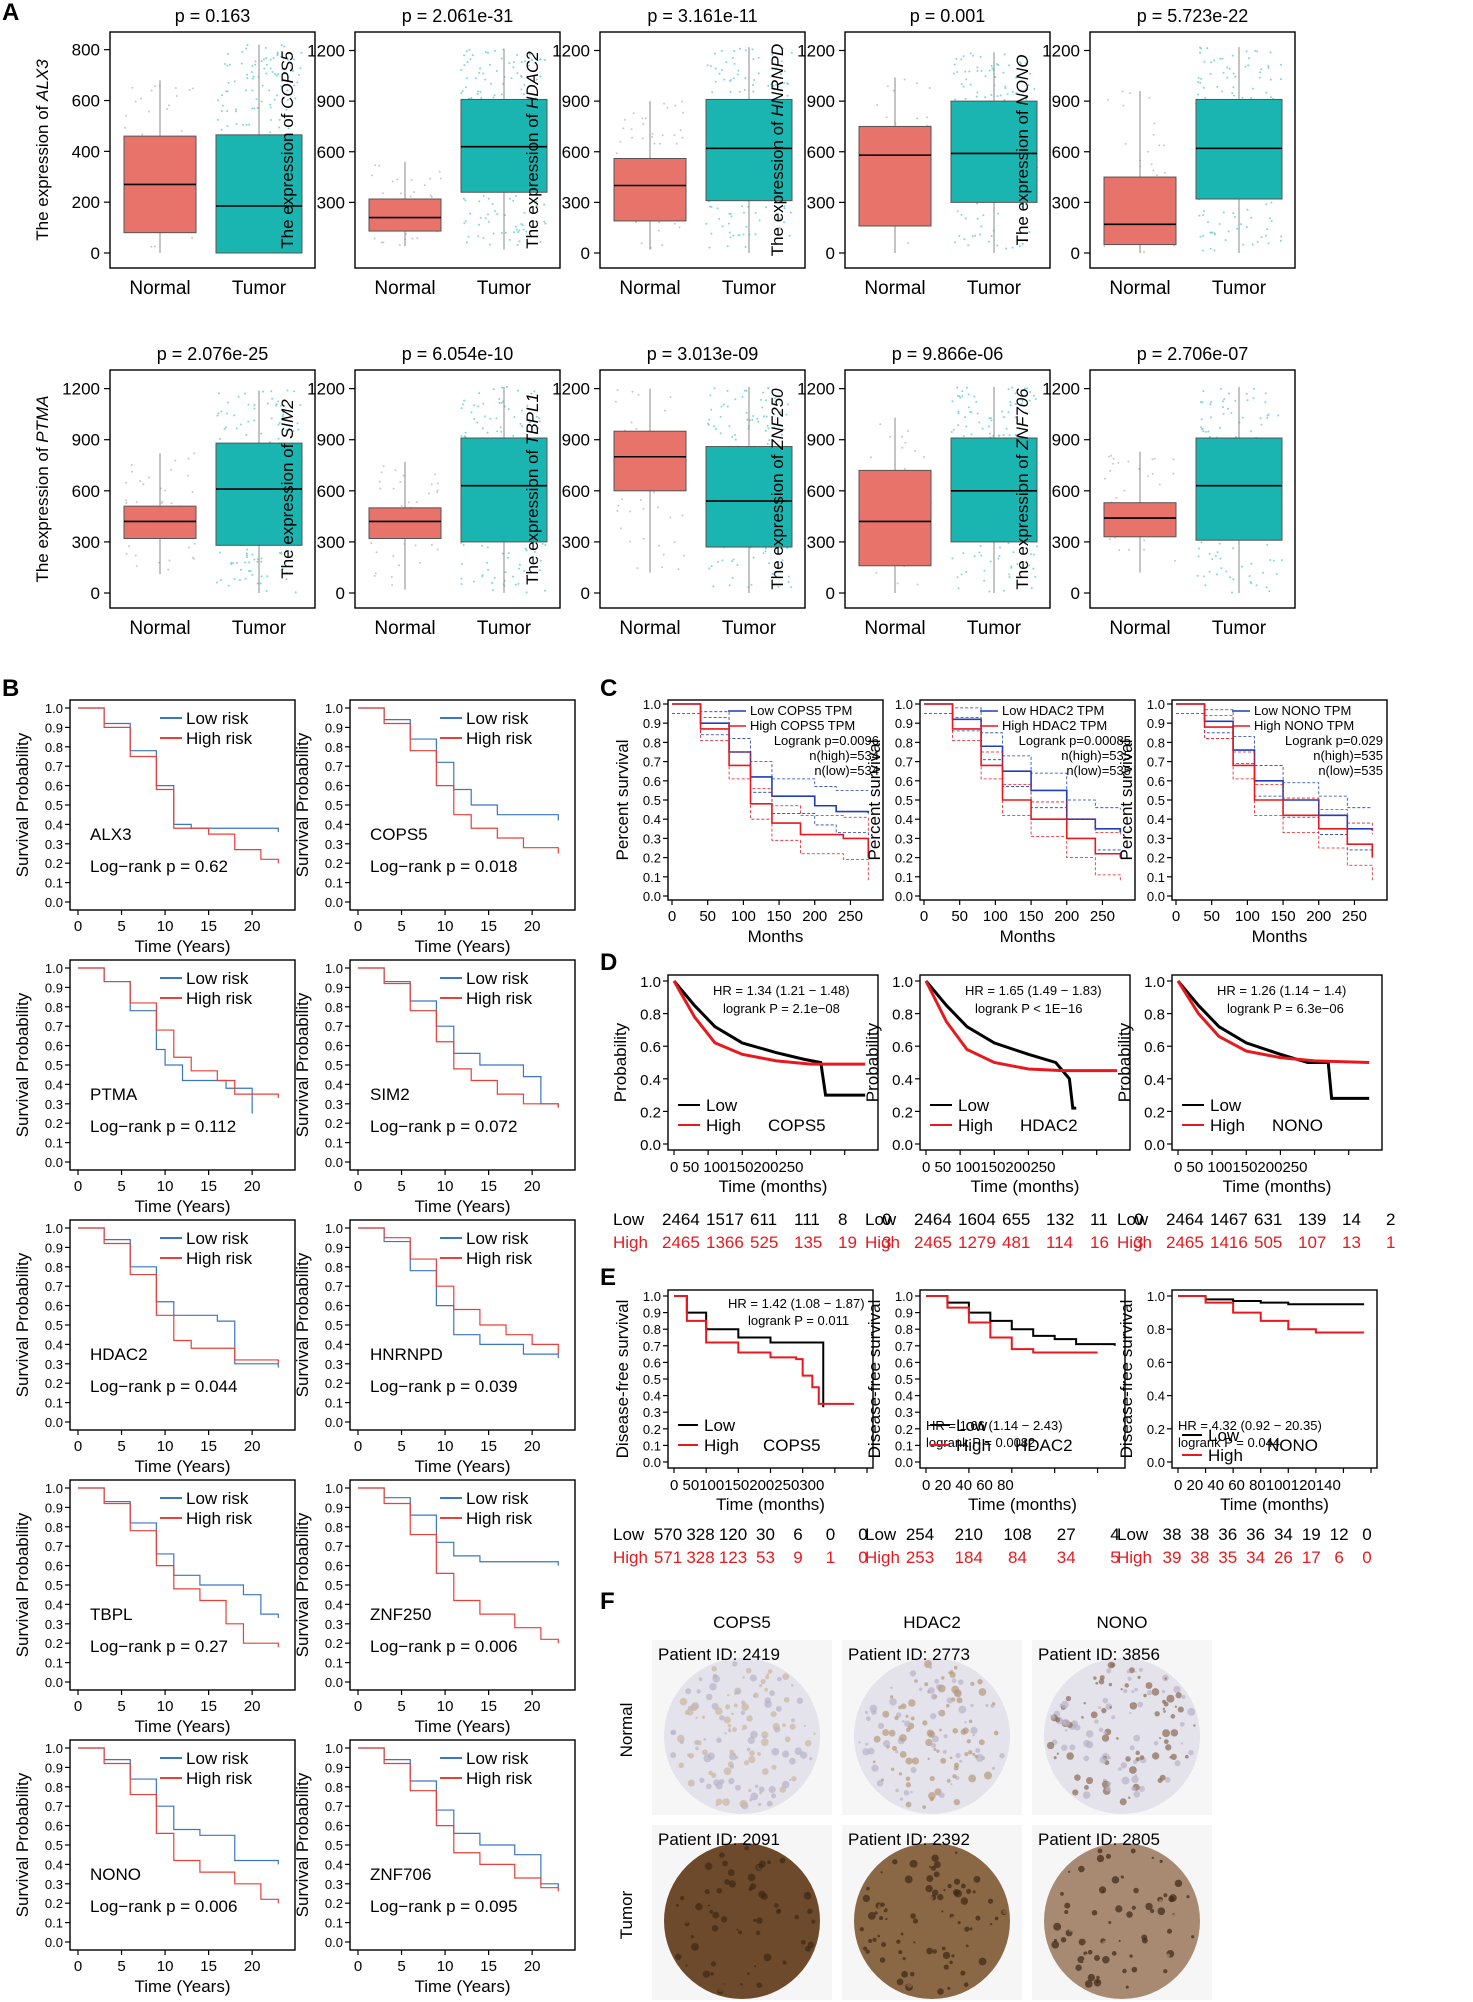 Image resolution: width=1473 pixels, height=2002 pixels. What do you see at coordinates (115, 1874) in the screenshot?
I see `gene-label: NONO` at bounding box center [115, 1874].